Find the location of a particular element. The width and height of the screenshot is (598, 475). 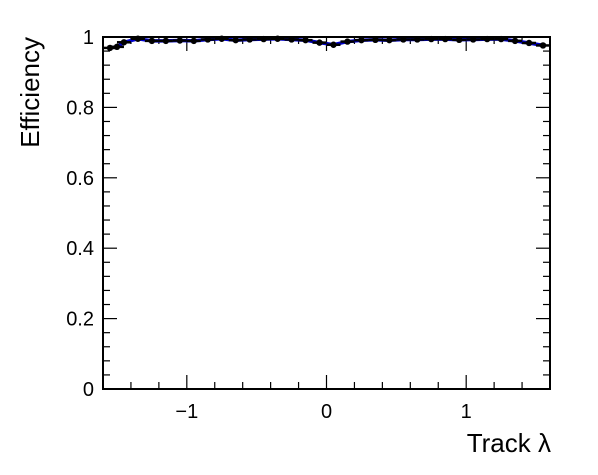

y-tick-label: 1 is located at coordinates (88, 38).